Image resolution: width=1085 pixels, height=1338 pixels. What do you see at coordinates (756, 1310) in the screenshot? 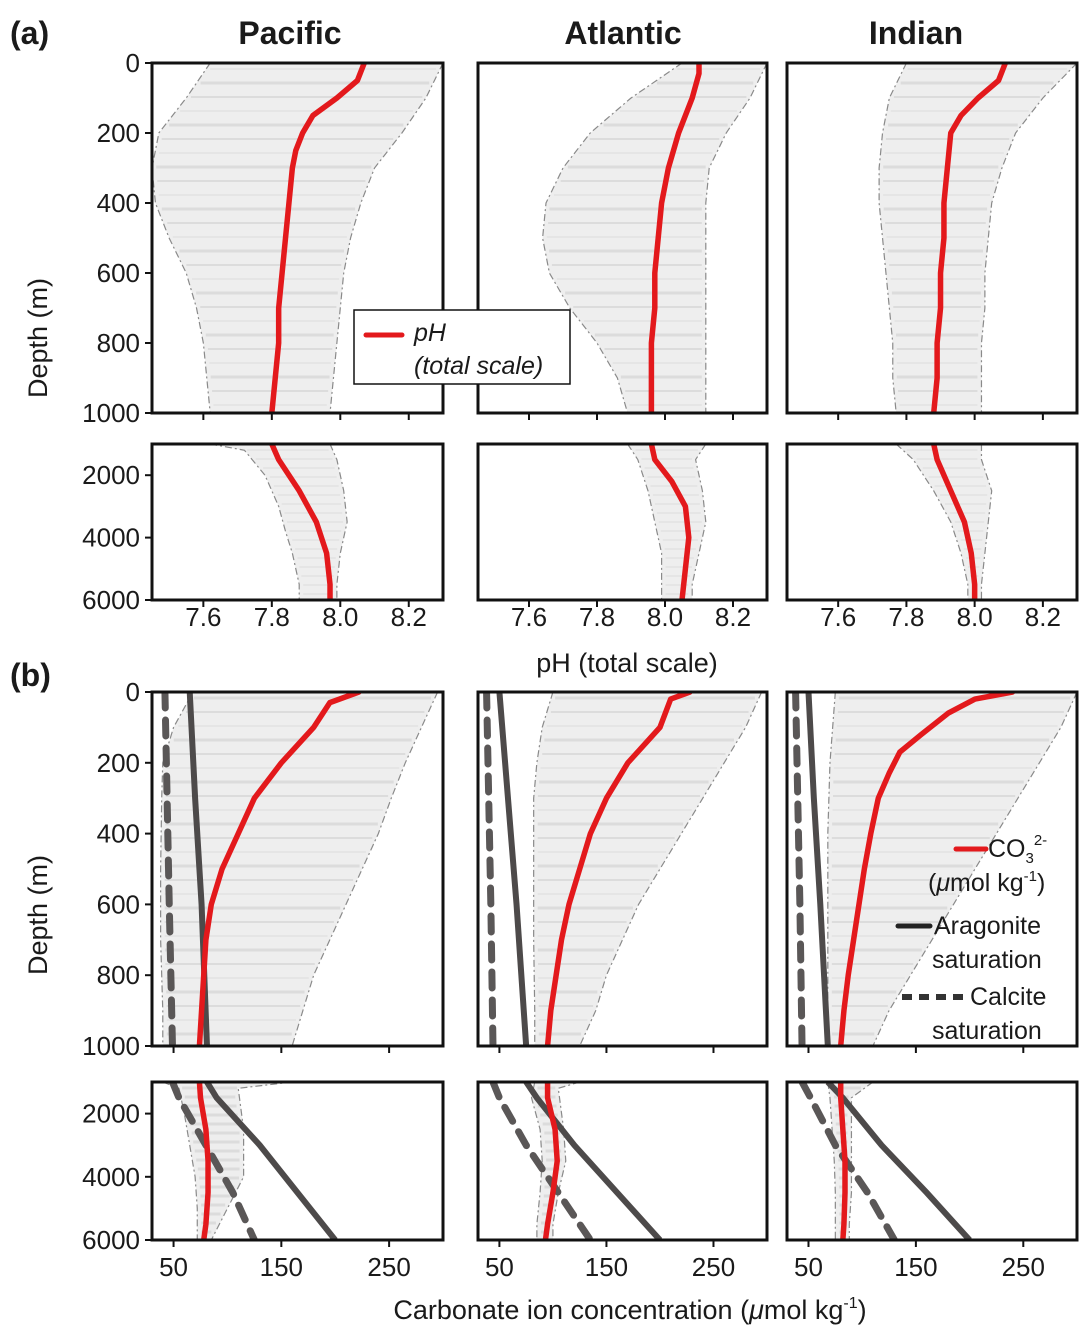
I see `x-axis-label-b-mu: μ` at bounding box center [756, 1310].